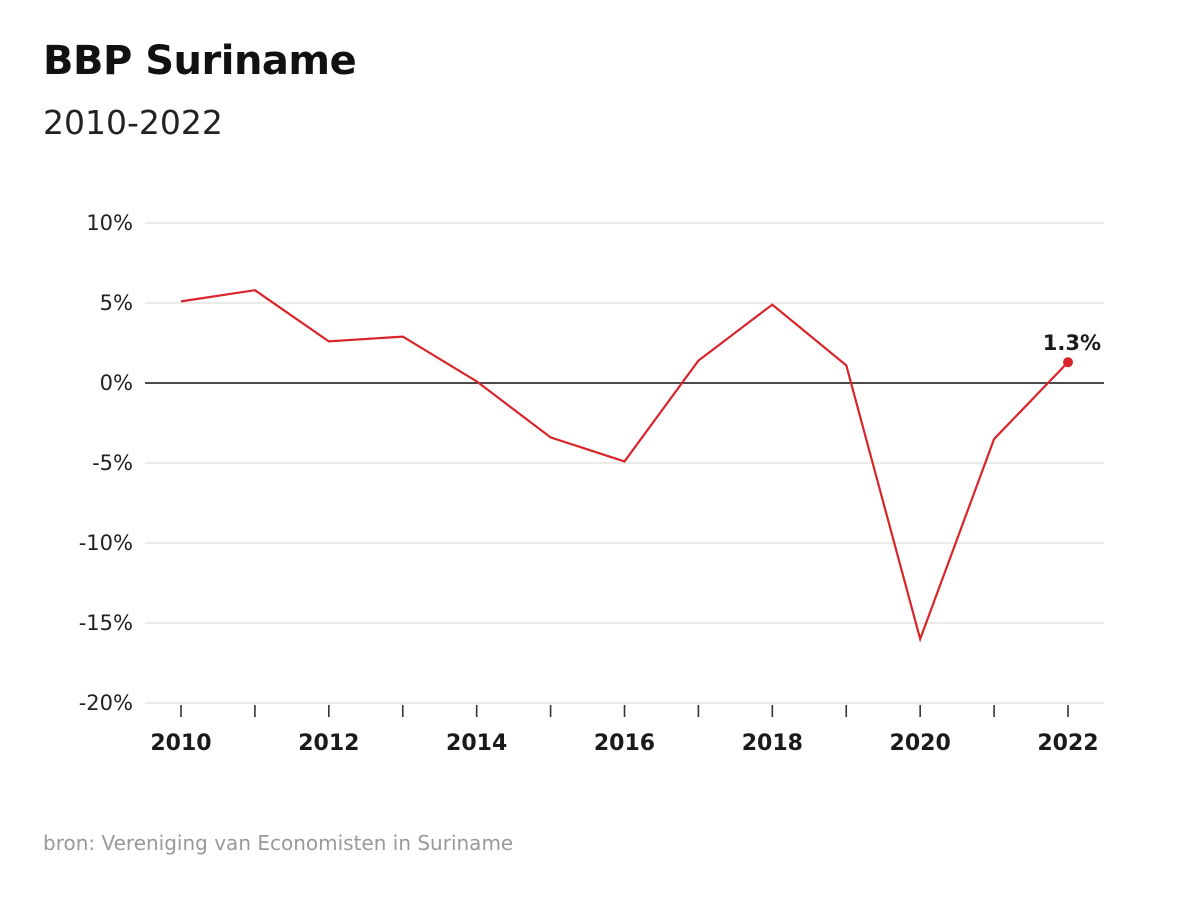 This screenshot has height=900, width=1200. I want to click on y-tick-label: 10%, so click(109, 223).